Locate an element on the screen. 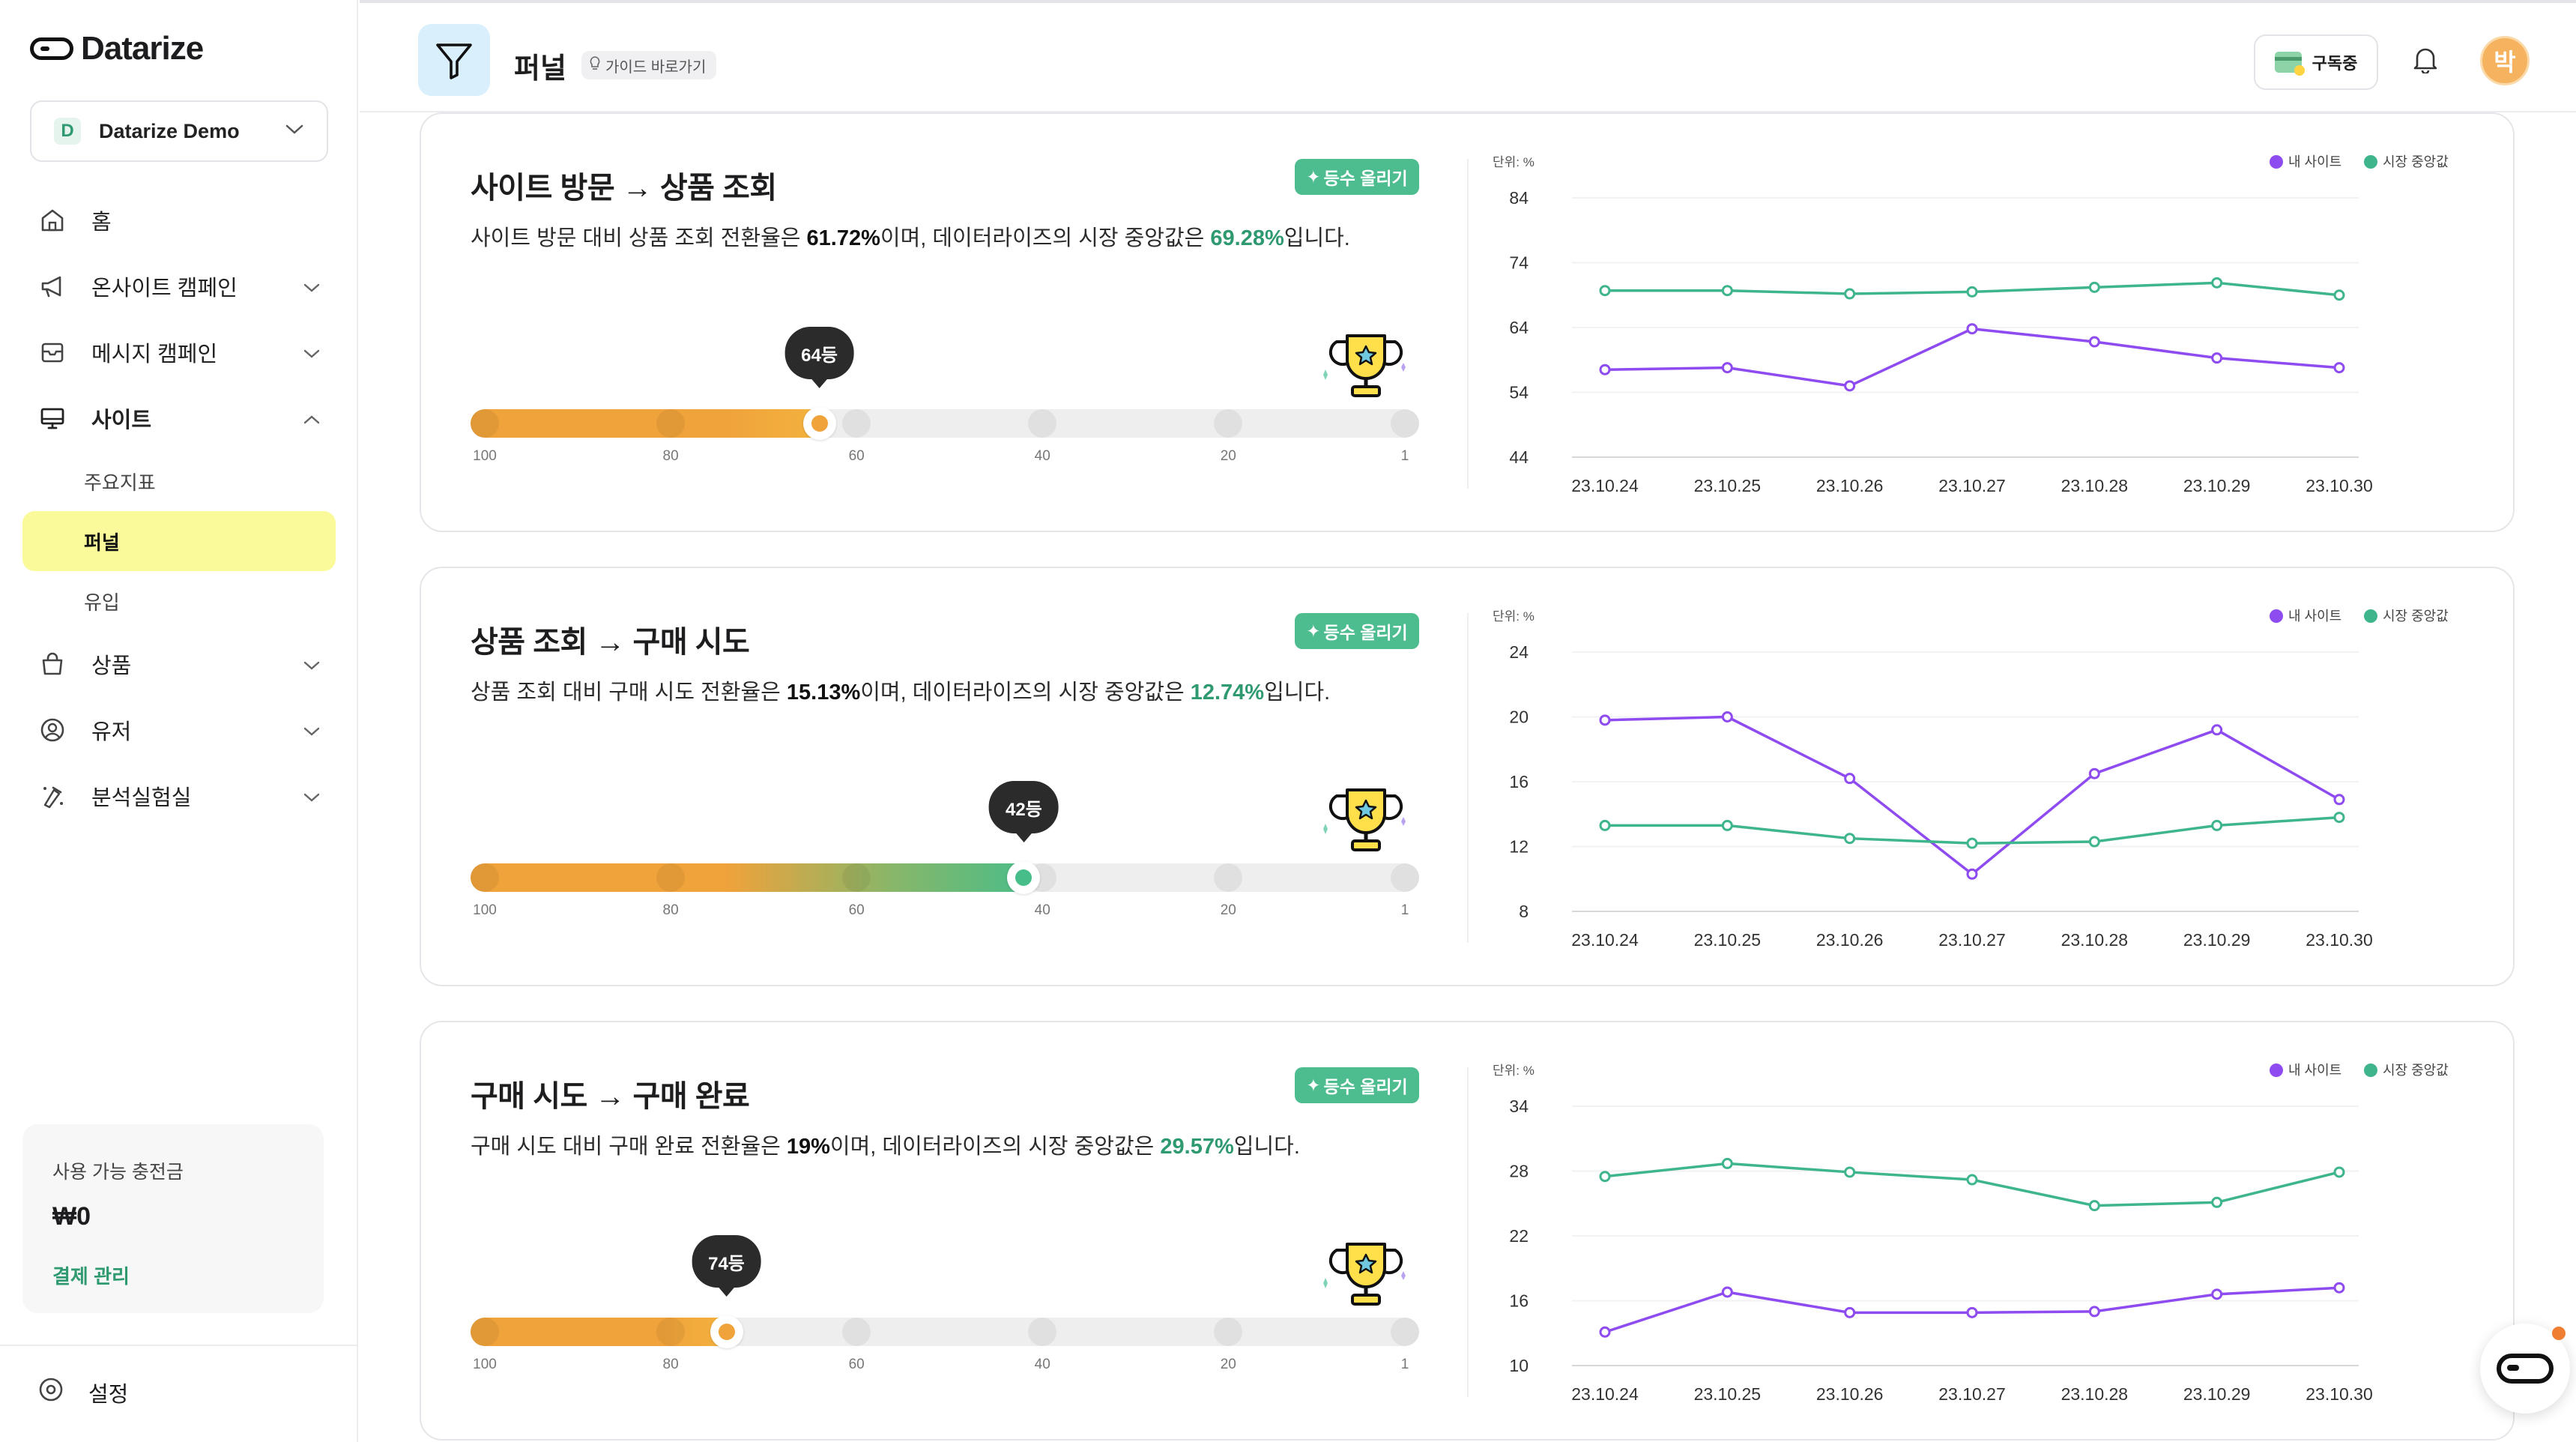  desc-text: 상품 조회 대비 구매 시도 전환율은 is located at coordinates (629, 693).